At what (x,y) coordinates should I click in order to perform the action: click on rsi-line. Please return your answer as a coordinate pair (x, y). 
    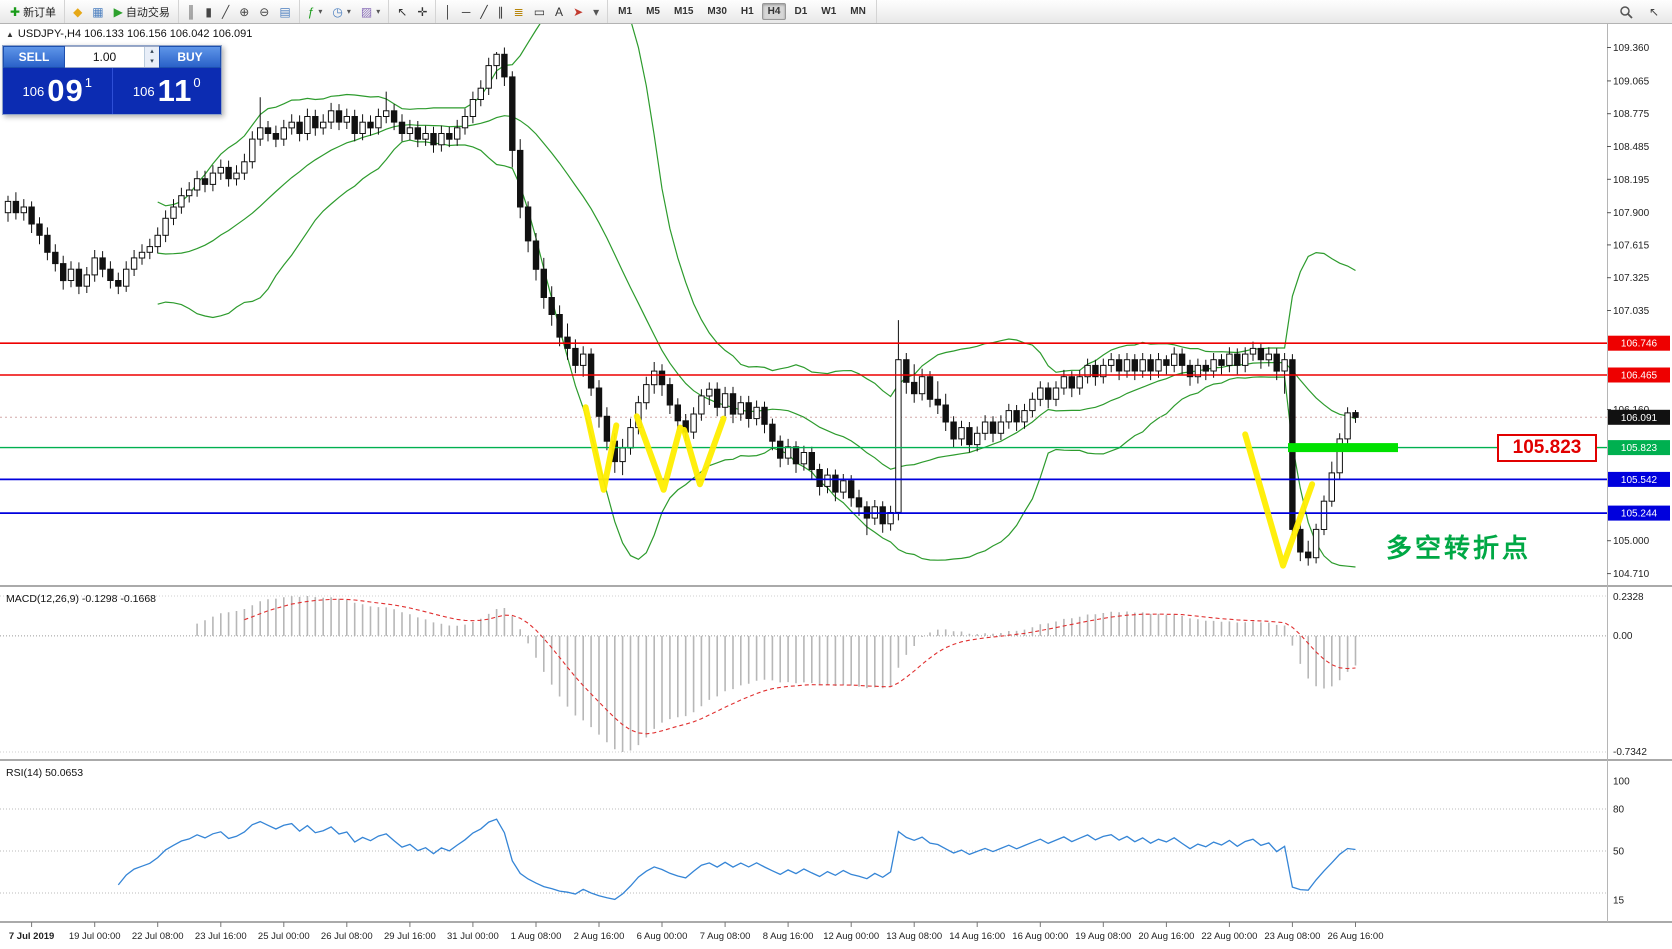
    Looking at the image, I should click on (736, 859).